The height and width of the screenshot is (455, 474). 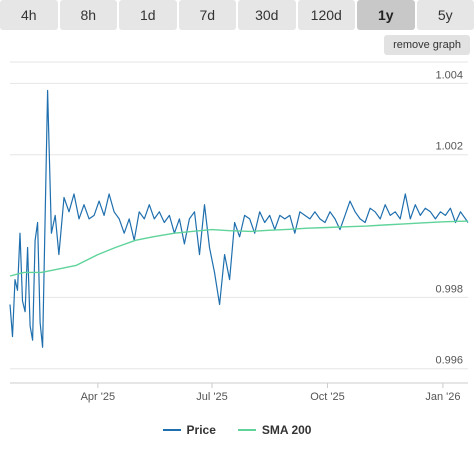 What do you see at coordinates (246, 430) in the screenshot?
I see `legend-swatch-sma` at bounding box center [246, 430].